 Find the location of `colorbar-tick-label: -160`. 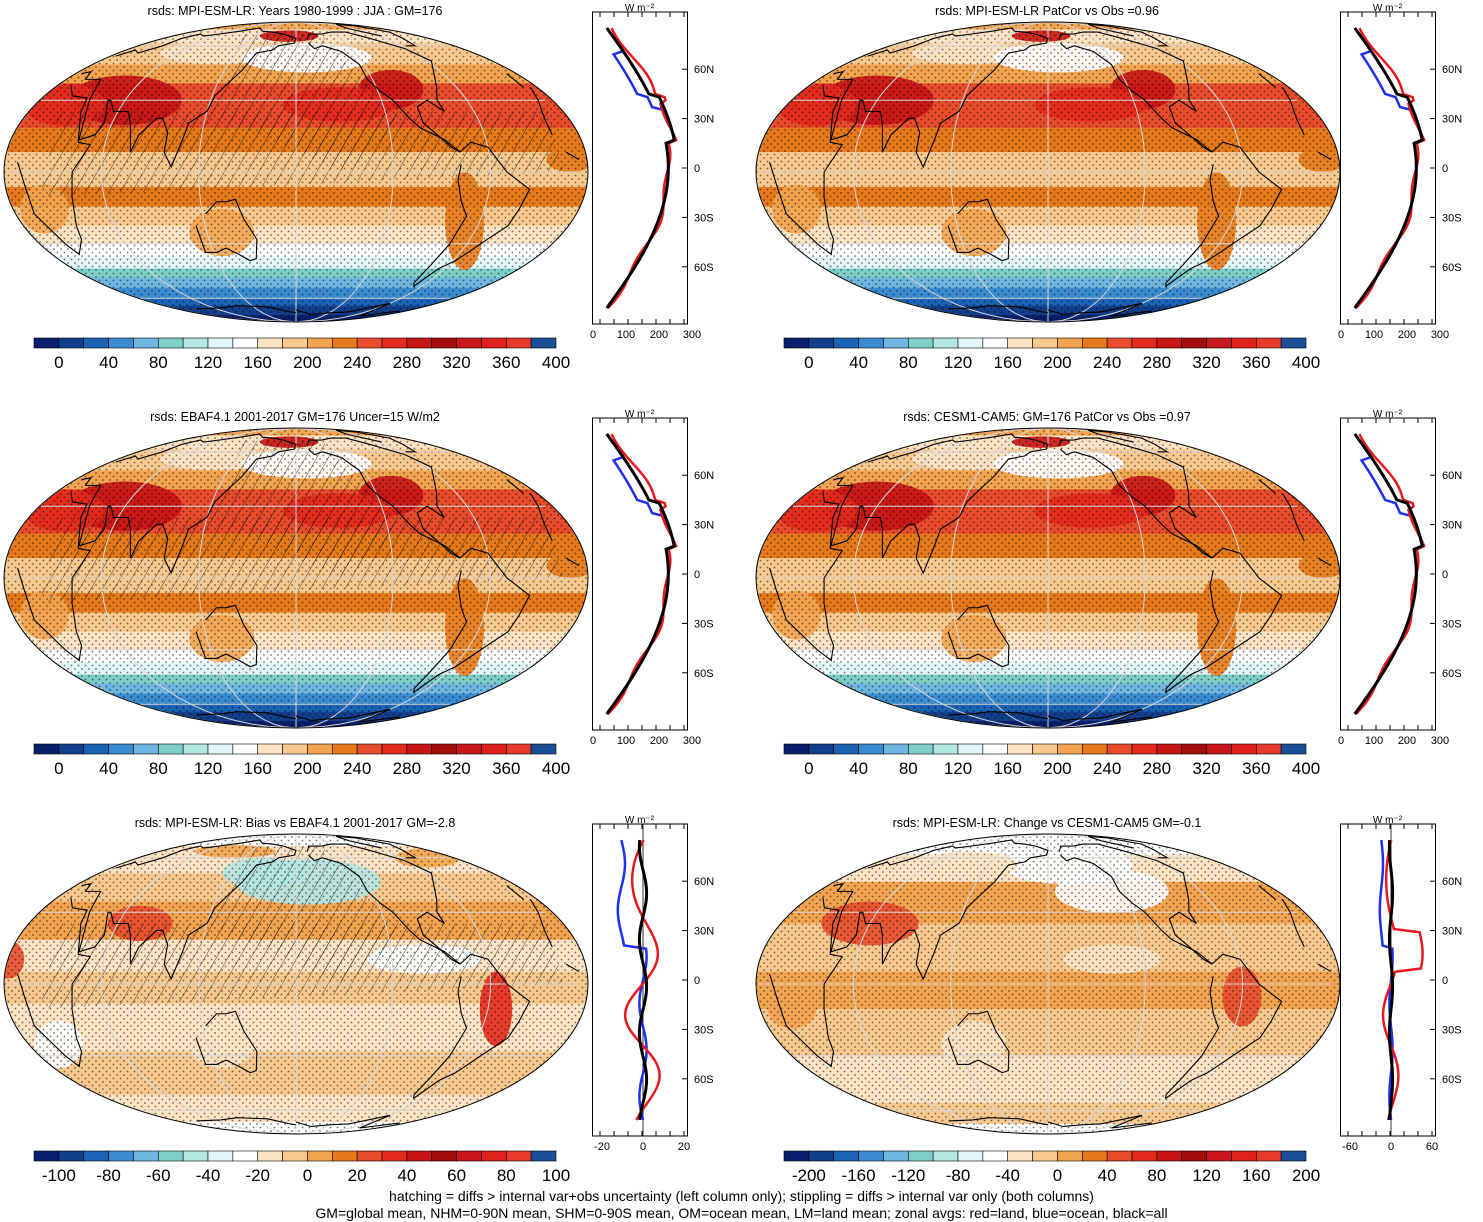

colorbar-tick-label: -160 is located at coordinates (859, 1175).